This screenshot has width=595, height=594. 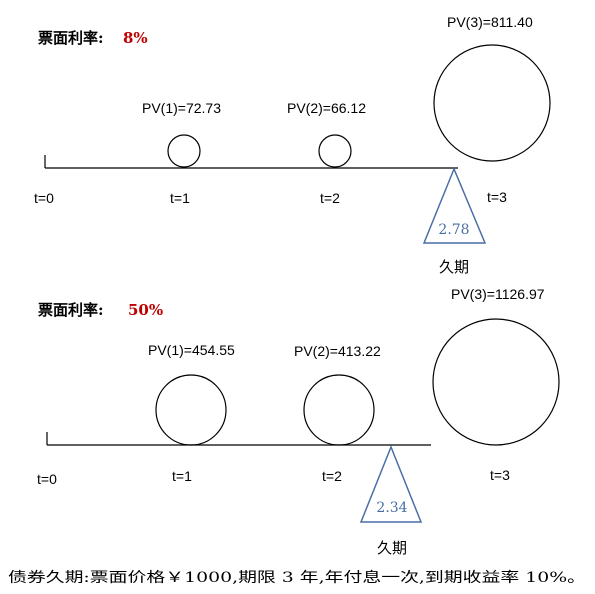 What do you see at coordinates (337, 351) in the screenshot?
I see `pv-label-2: PV(2)=413.22` at bounding box center [337, 351].